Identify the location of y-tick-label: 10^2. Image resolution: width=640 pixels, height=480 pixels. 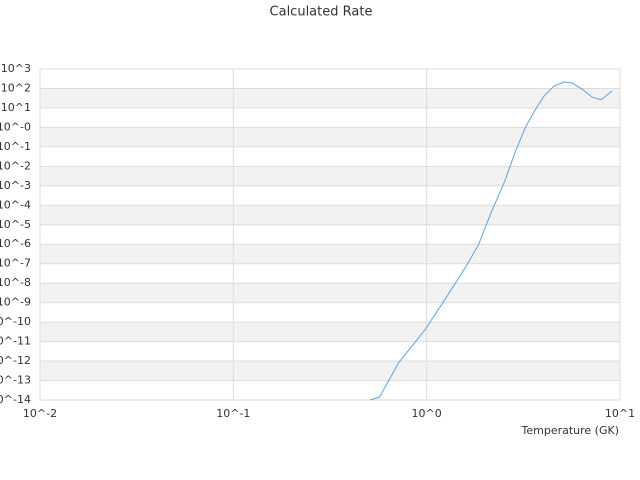
(16, 87).